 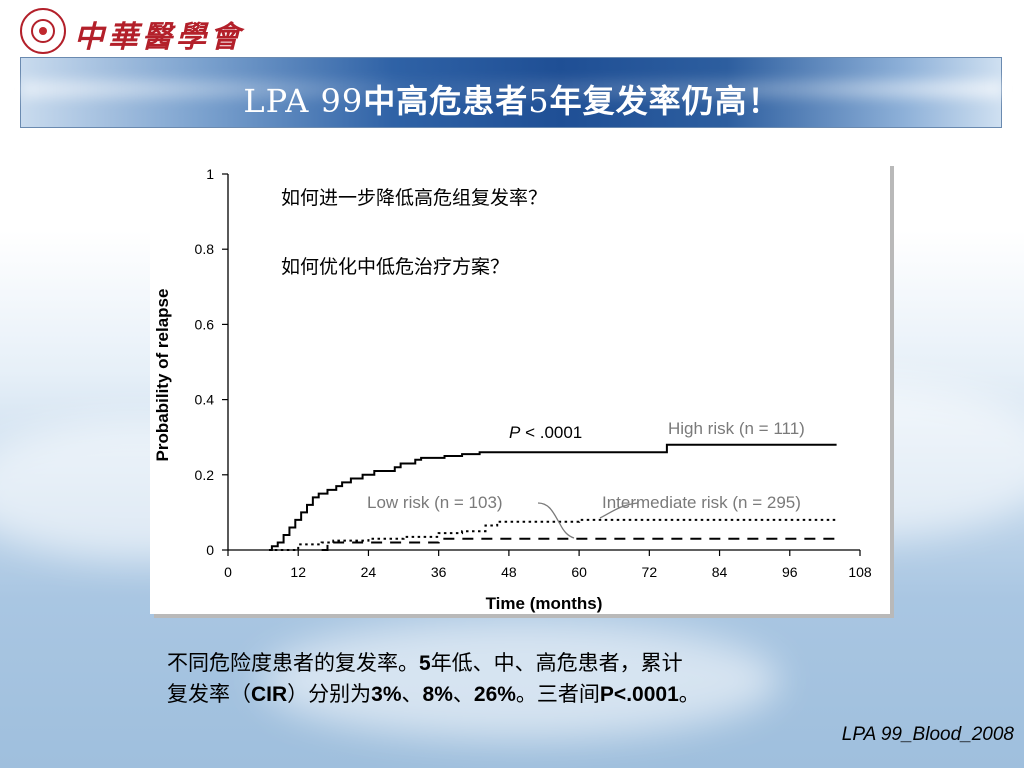 What do you see at coordinates (665, 101) in the screenshot?
I see `title-rest: 年复发率仍高！` at bounding box center [665, 101].